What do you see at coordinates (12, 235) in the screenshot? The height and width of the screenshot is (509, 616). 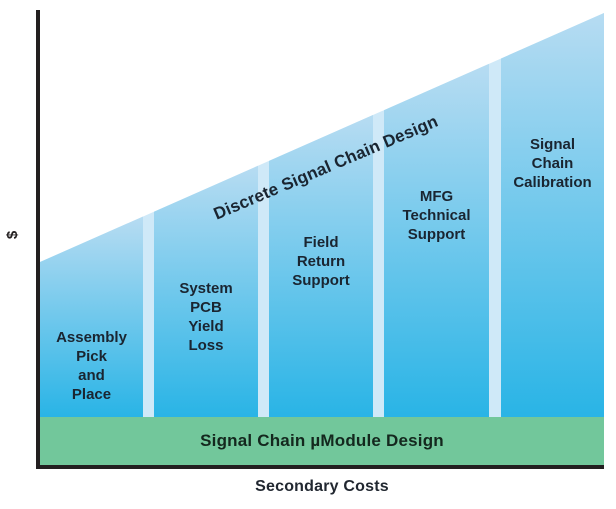 I see `y-axis-label: $` at bounding box center [12, 235].